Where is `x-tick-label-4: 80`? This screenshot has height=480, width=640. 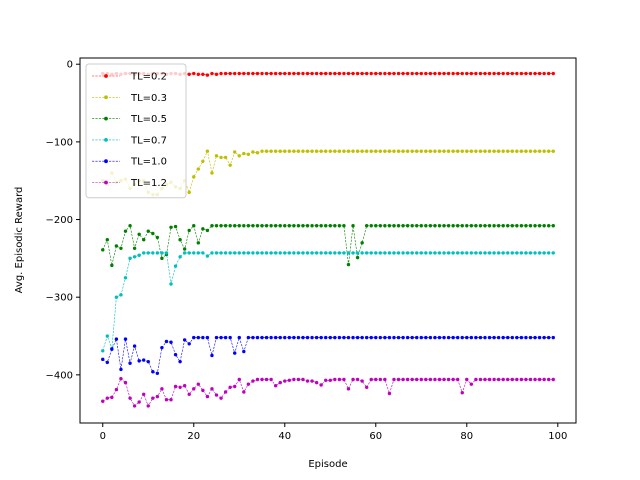 x-tick-label-4: 80 is located at coordinates (466, 436).